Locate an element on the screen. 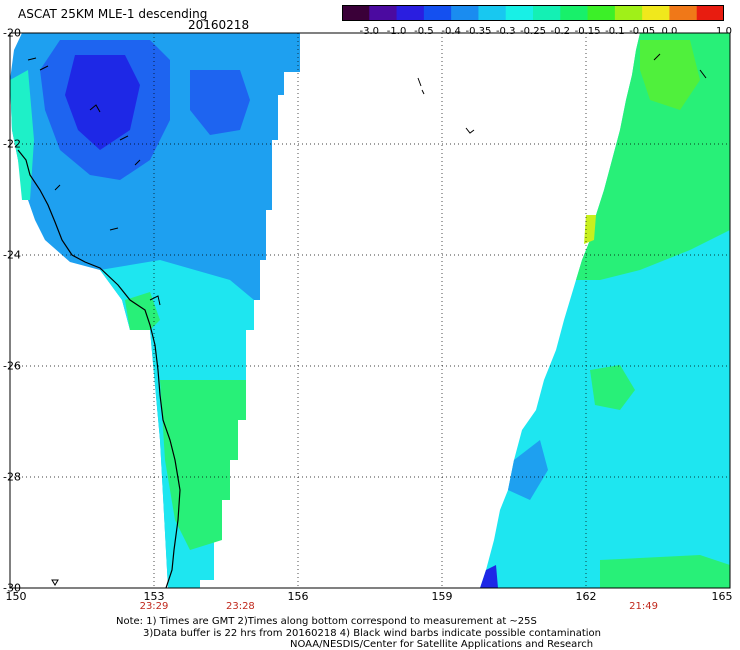 This screenshot has width=740, height=650. colorbar-tick-label: -0.25 is located at coordinates (533, 31).